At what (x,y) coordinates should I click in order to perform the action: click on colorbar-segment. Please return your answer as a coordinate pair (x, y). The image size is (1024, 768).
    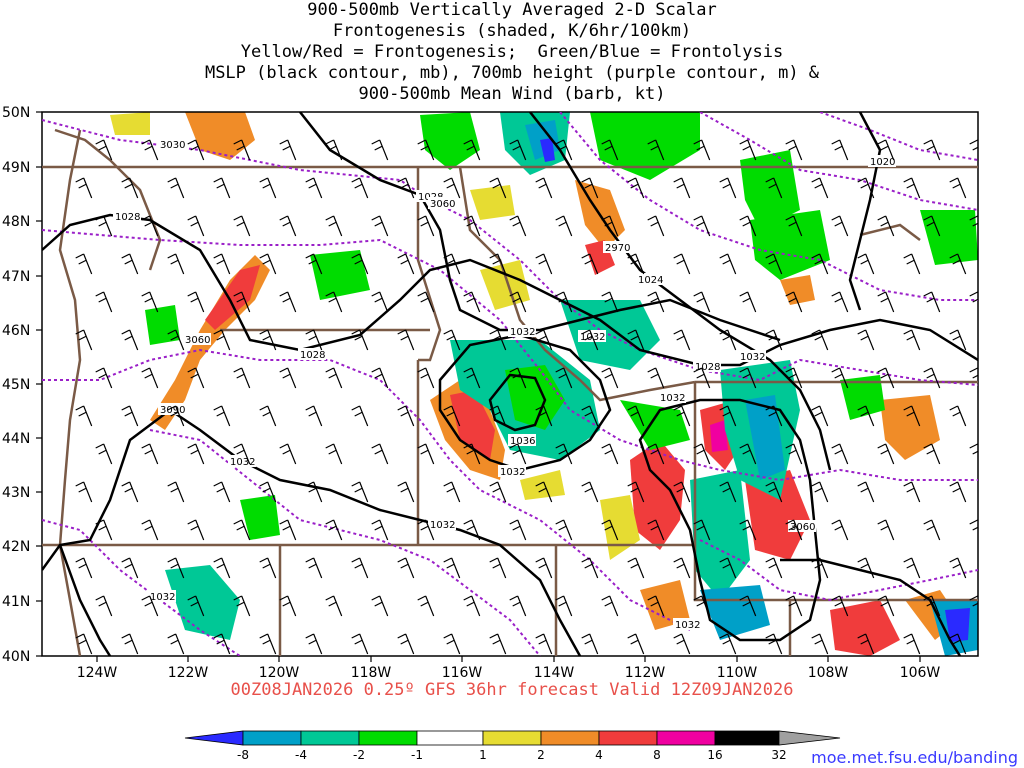
    Looking at the image, I should click on (388, 738).